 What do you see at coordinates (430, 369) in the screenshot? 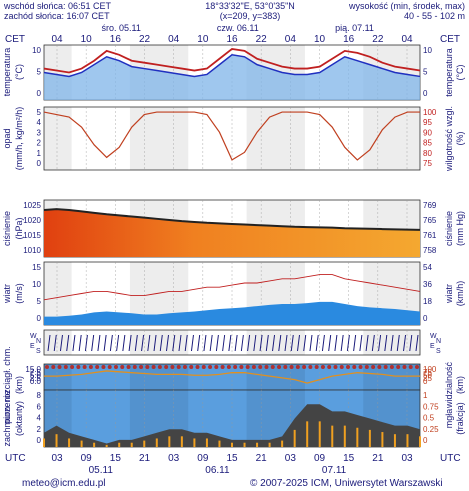
I see `axis-tick-label: 100` at bounding box center [430, 369].